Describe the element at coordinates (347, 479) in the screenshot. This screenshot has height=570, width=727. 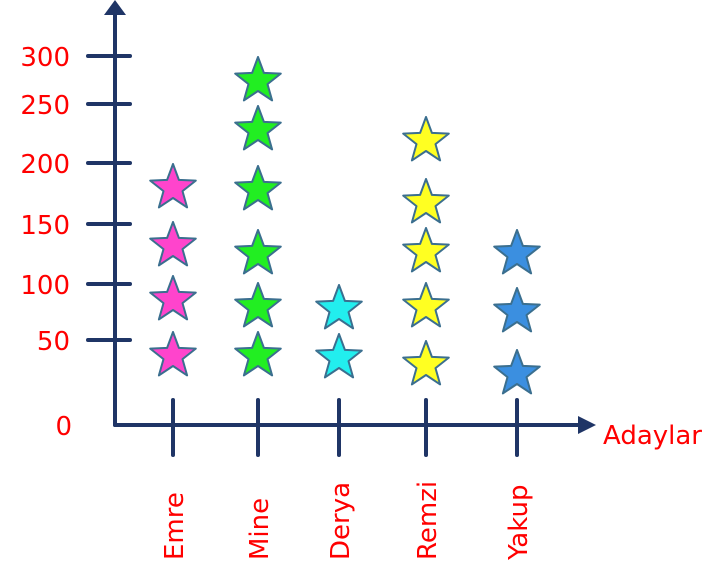
I see `x-axis-ticks: Emre Mine Derya Remzi Yakup` at that location.